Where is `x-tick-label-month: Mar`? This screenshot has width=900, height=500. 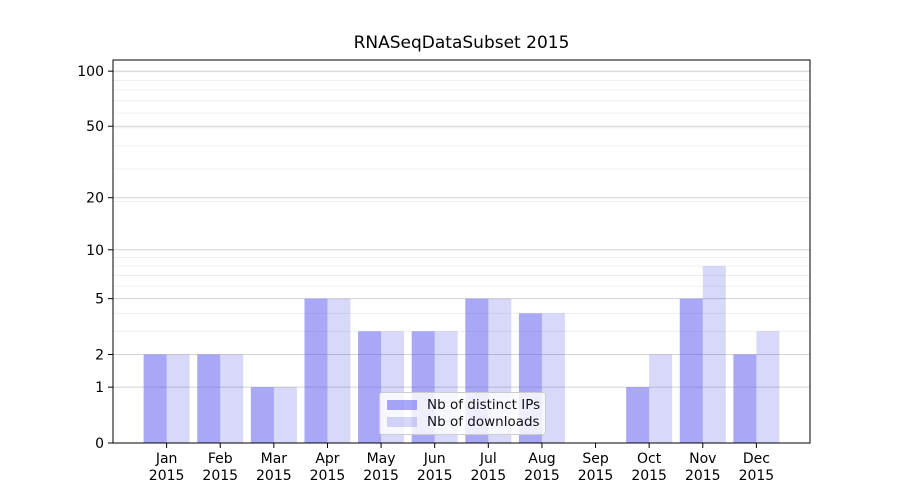 x-tick-label-month: Mar is located at coordinates (274, 459).